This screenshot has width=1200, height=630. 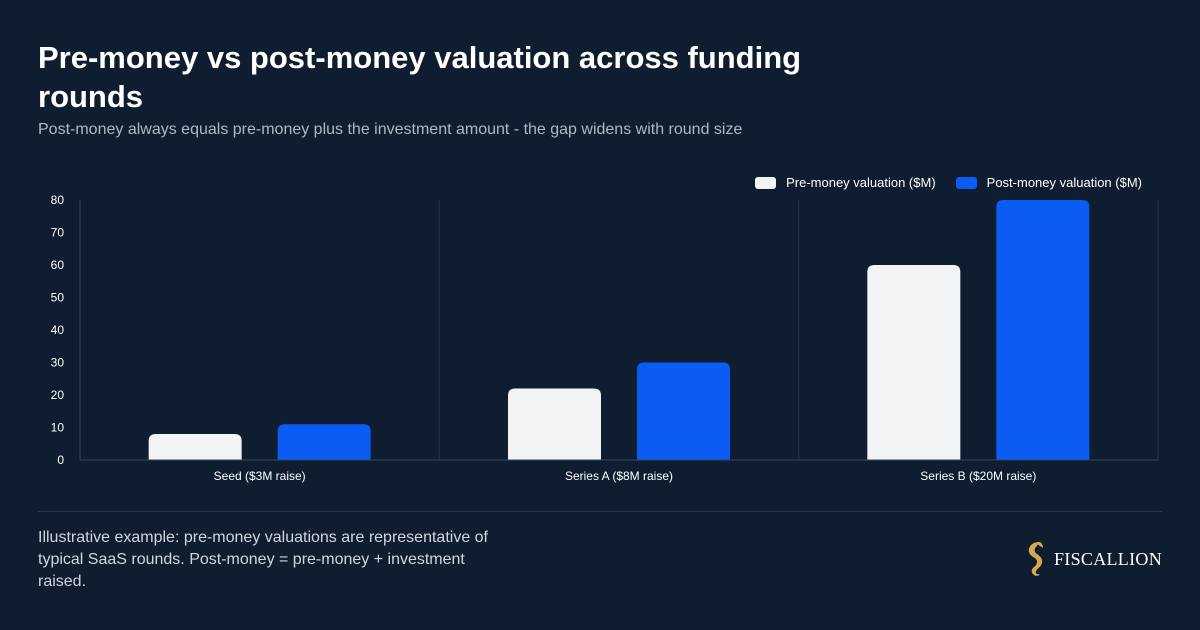 What do you see at coordinates (58, 395) in the screenshot?
I see `y-tick-label: 20` at bounding box center [58, 395].